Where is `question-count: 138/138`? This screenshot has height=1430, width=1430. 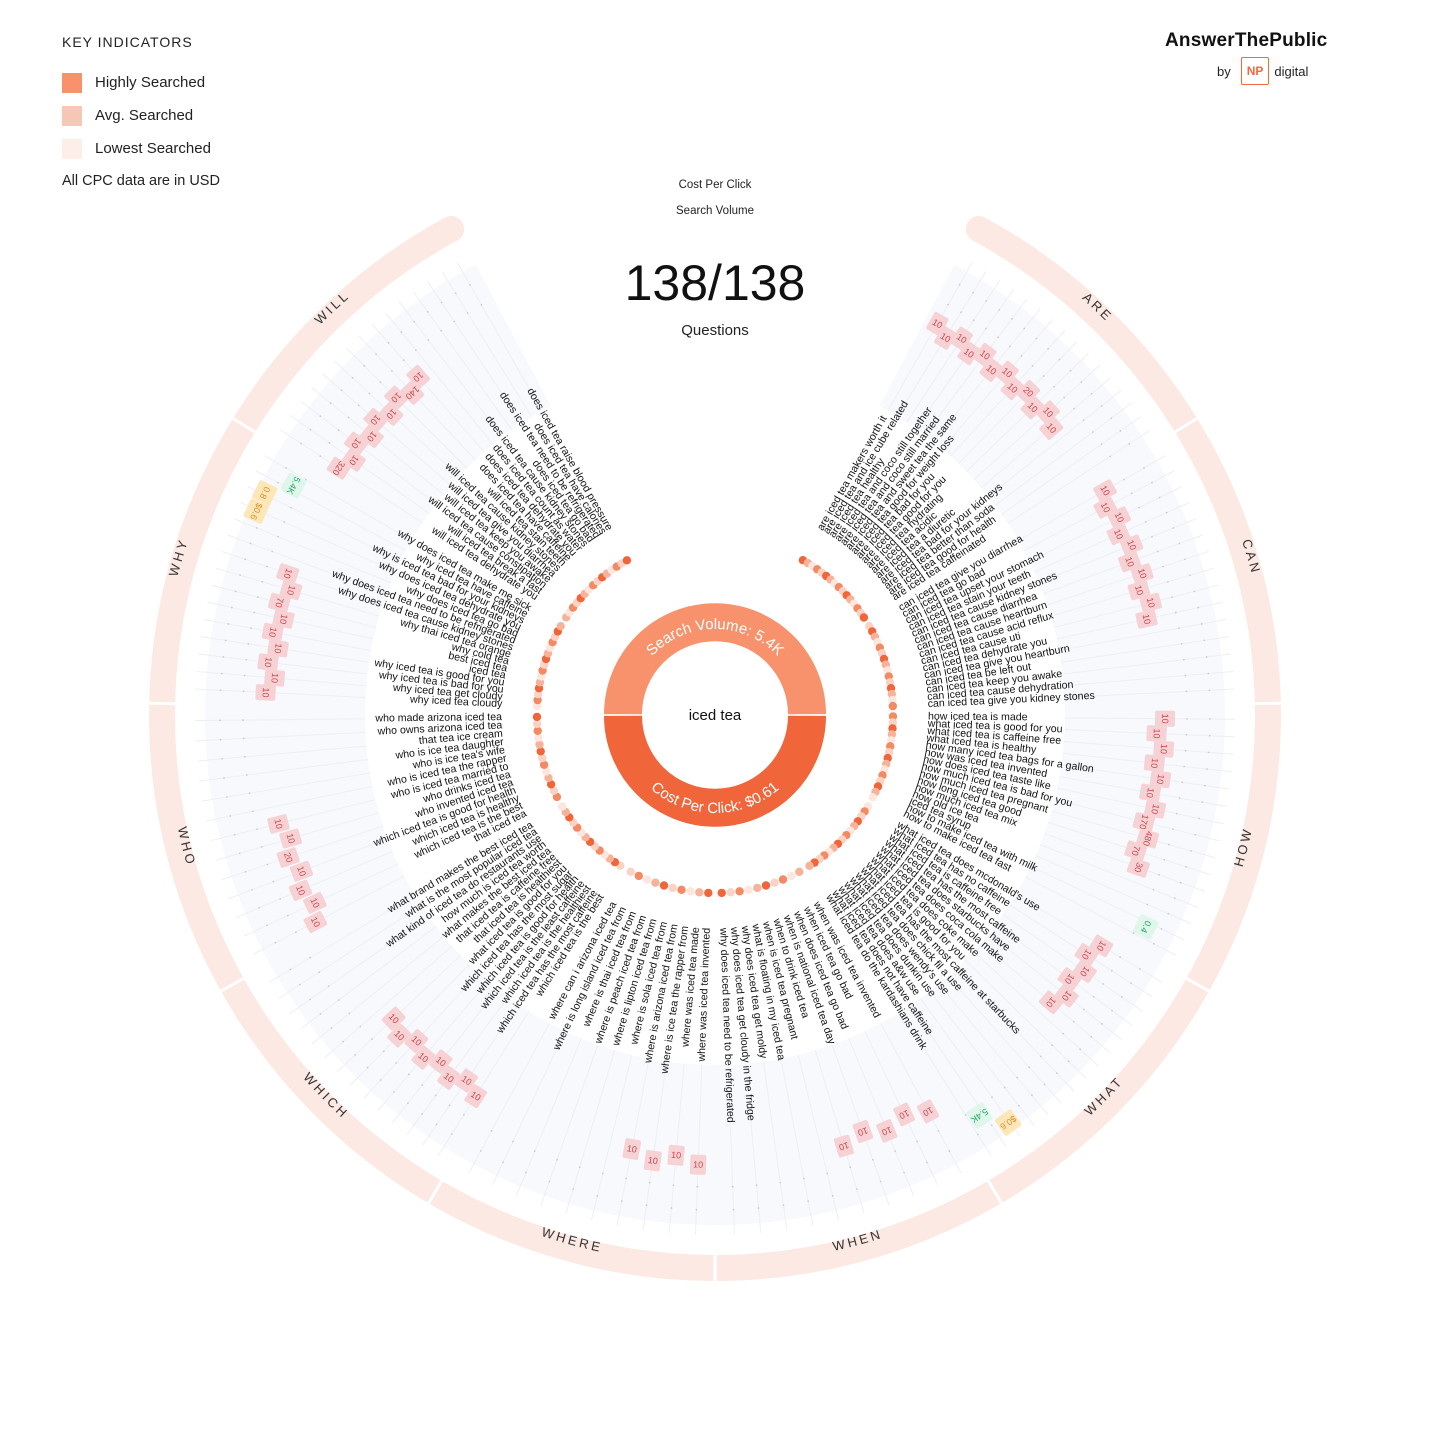
question-count: 138/138 is located at coordinates (715, 283).